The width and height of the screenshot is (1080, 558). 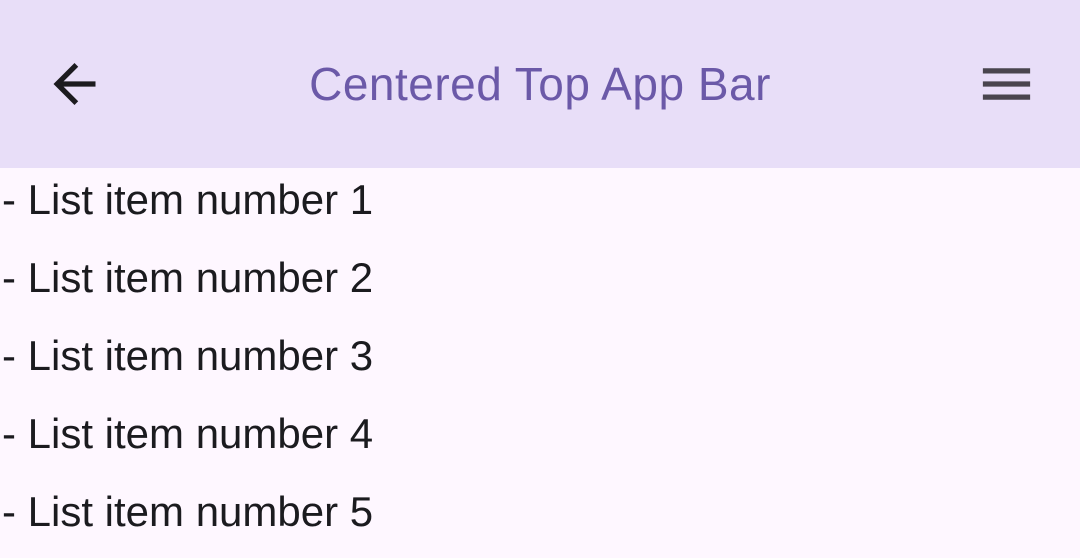 I want to click on hamburger-menu-icon, so click(x=1006, y=84).